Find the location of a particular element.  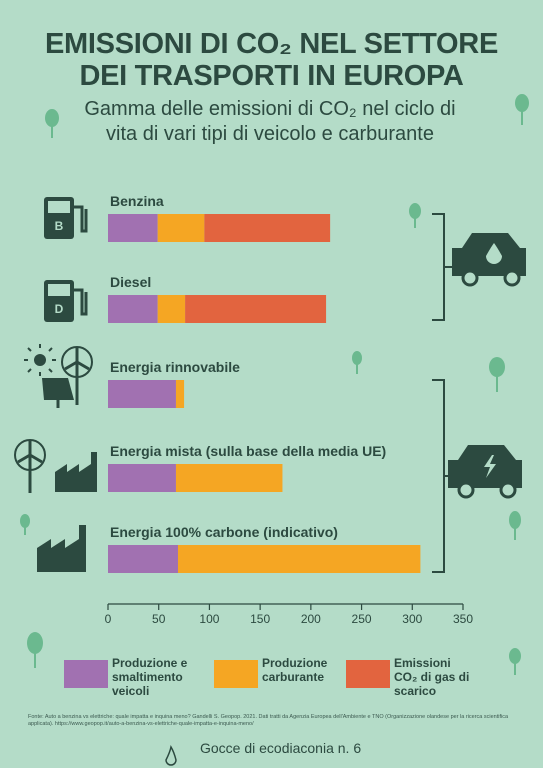

svg-text: B is located at coordinates (59, 226).